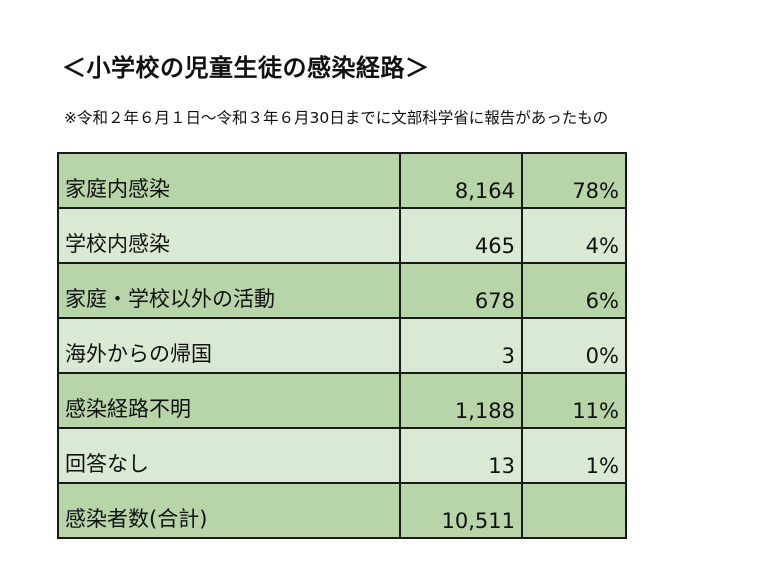 This screenshot has height=576, width=780. Describe the element at coordinates (574, 180) in the screenshot. I see `route-percent: 78%` at that location.